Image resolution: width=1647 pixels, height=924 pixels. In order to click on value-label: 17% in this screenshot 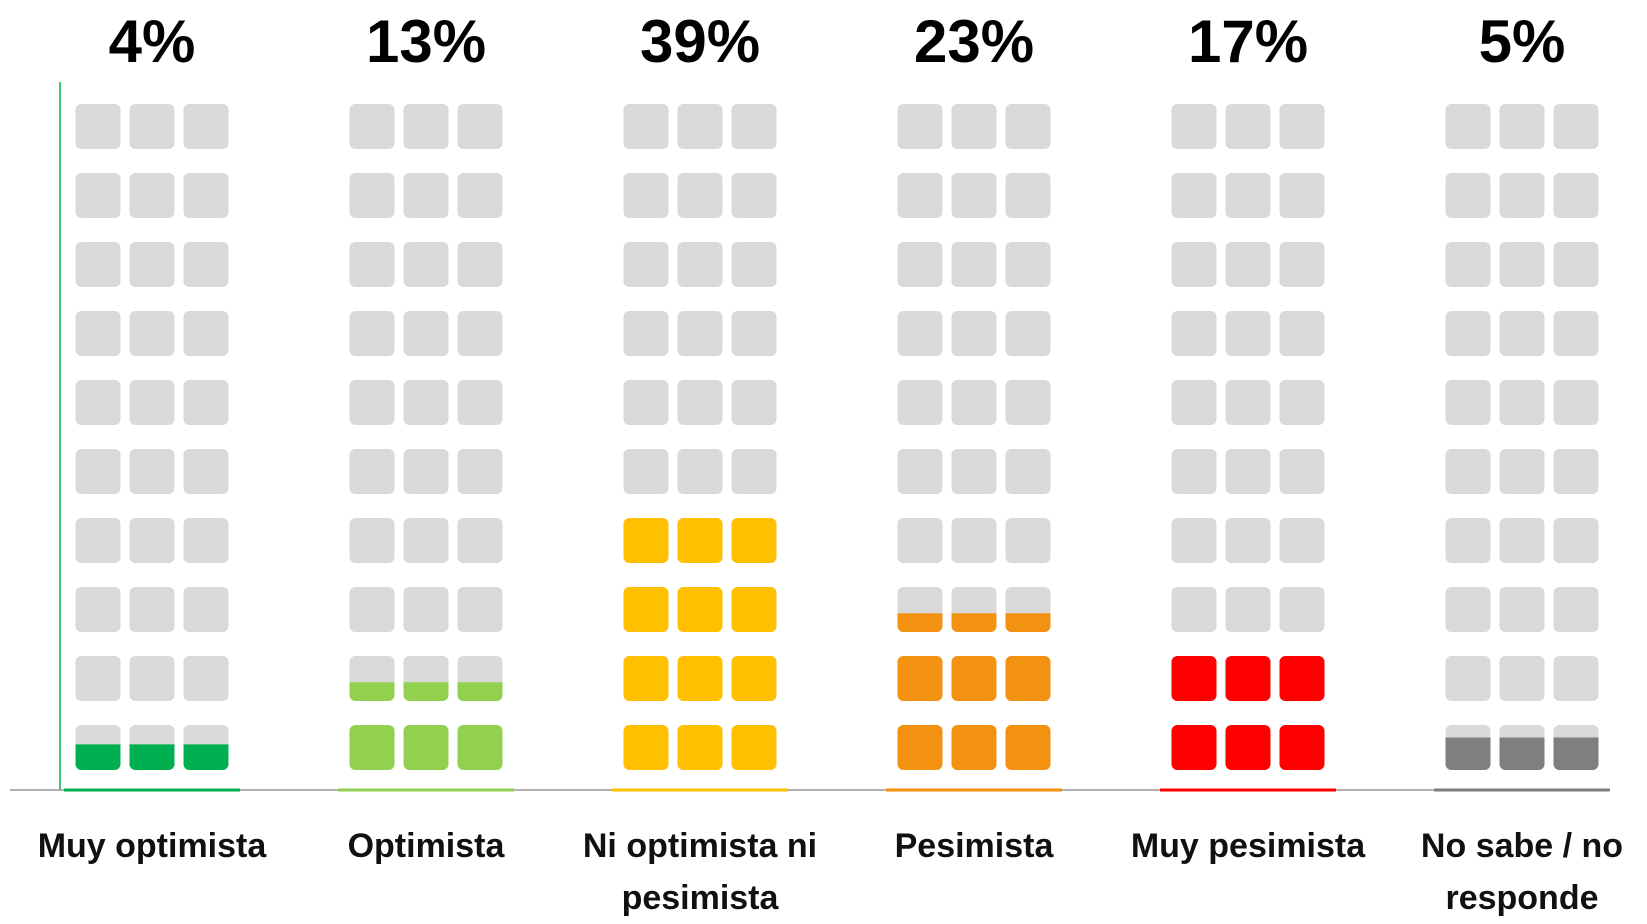, I will do `click(1248, 41)`.